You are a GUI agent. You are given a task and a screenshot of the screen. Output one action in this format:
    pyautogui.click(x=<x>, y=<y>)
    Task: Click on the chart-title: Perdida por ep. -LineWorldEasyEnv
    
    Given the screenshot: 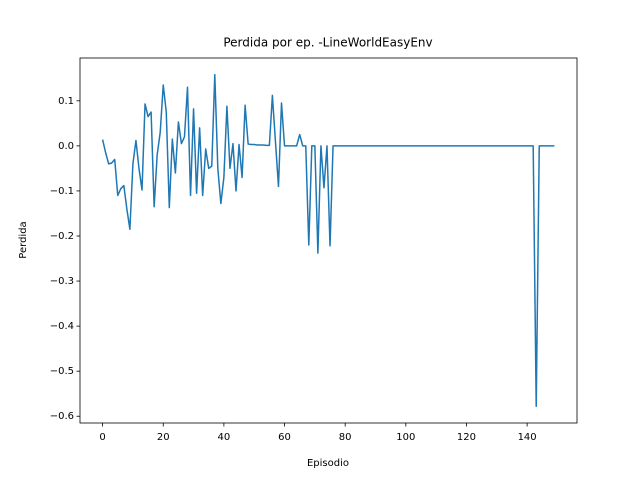 What is the action you would take?
    pyautogui.click(x=327, y=43)
    